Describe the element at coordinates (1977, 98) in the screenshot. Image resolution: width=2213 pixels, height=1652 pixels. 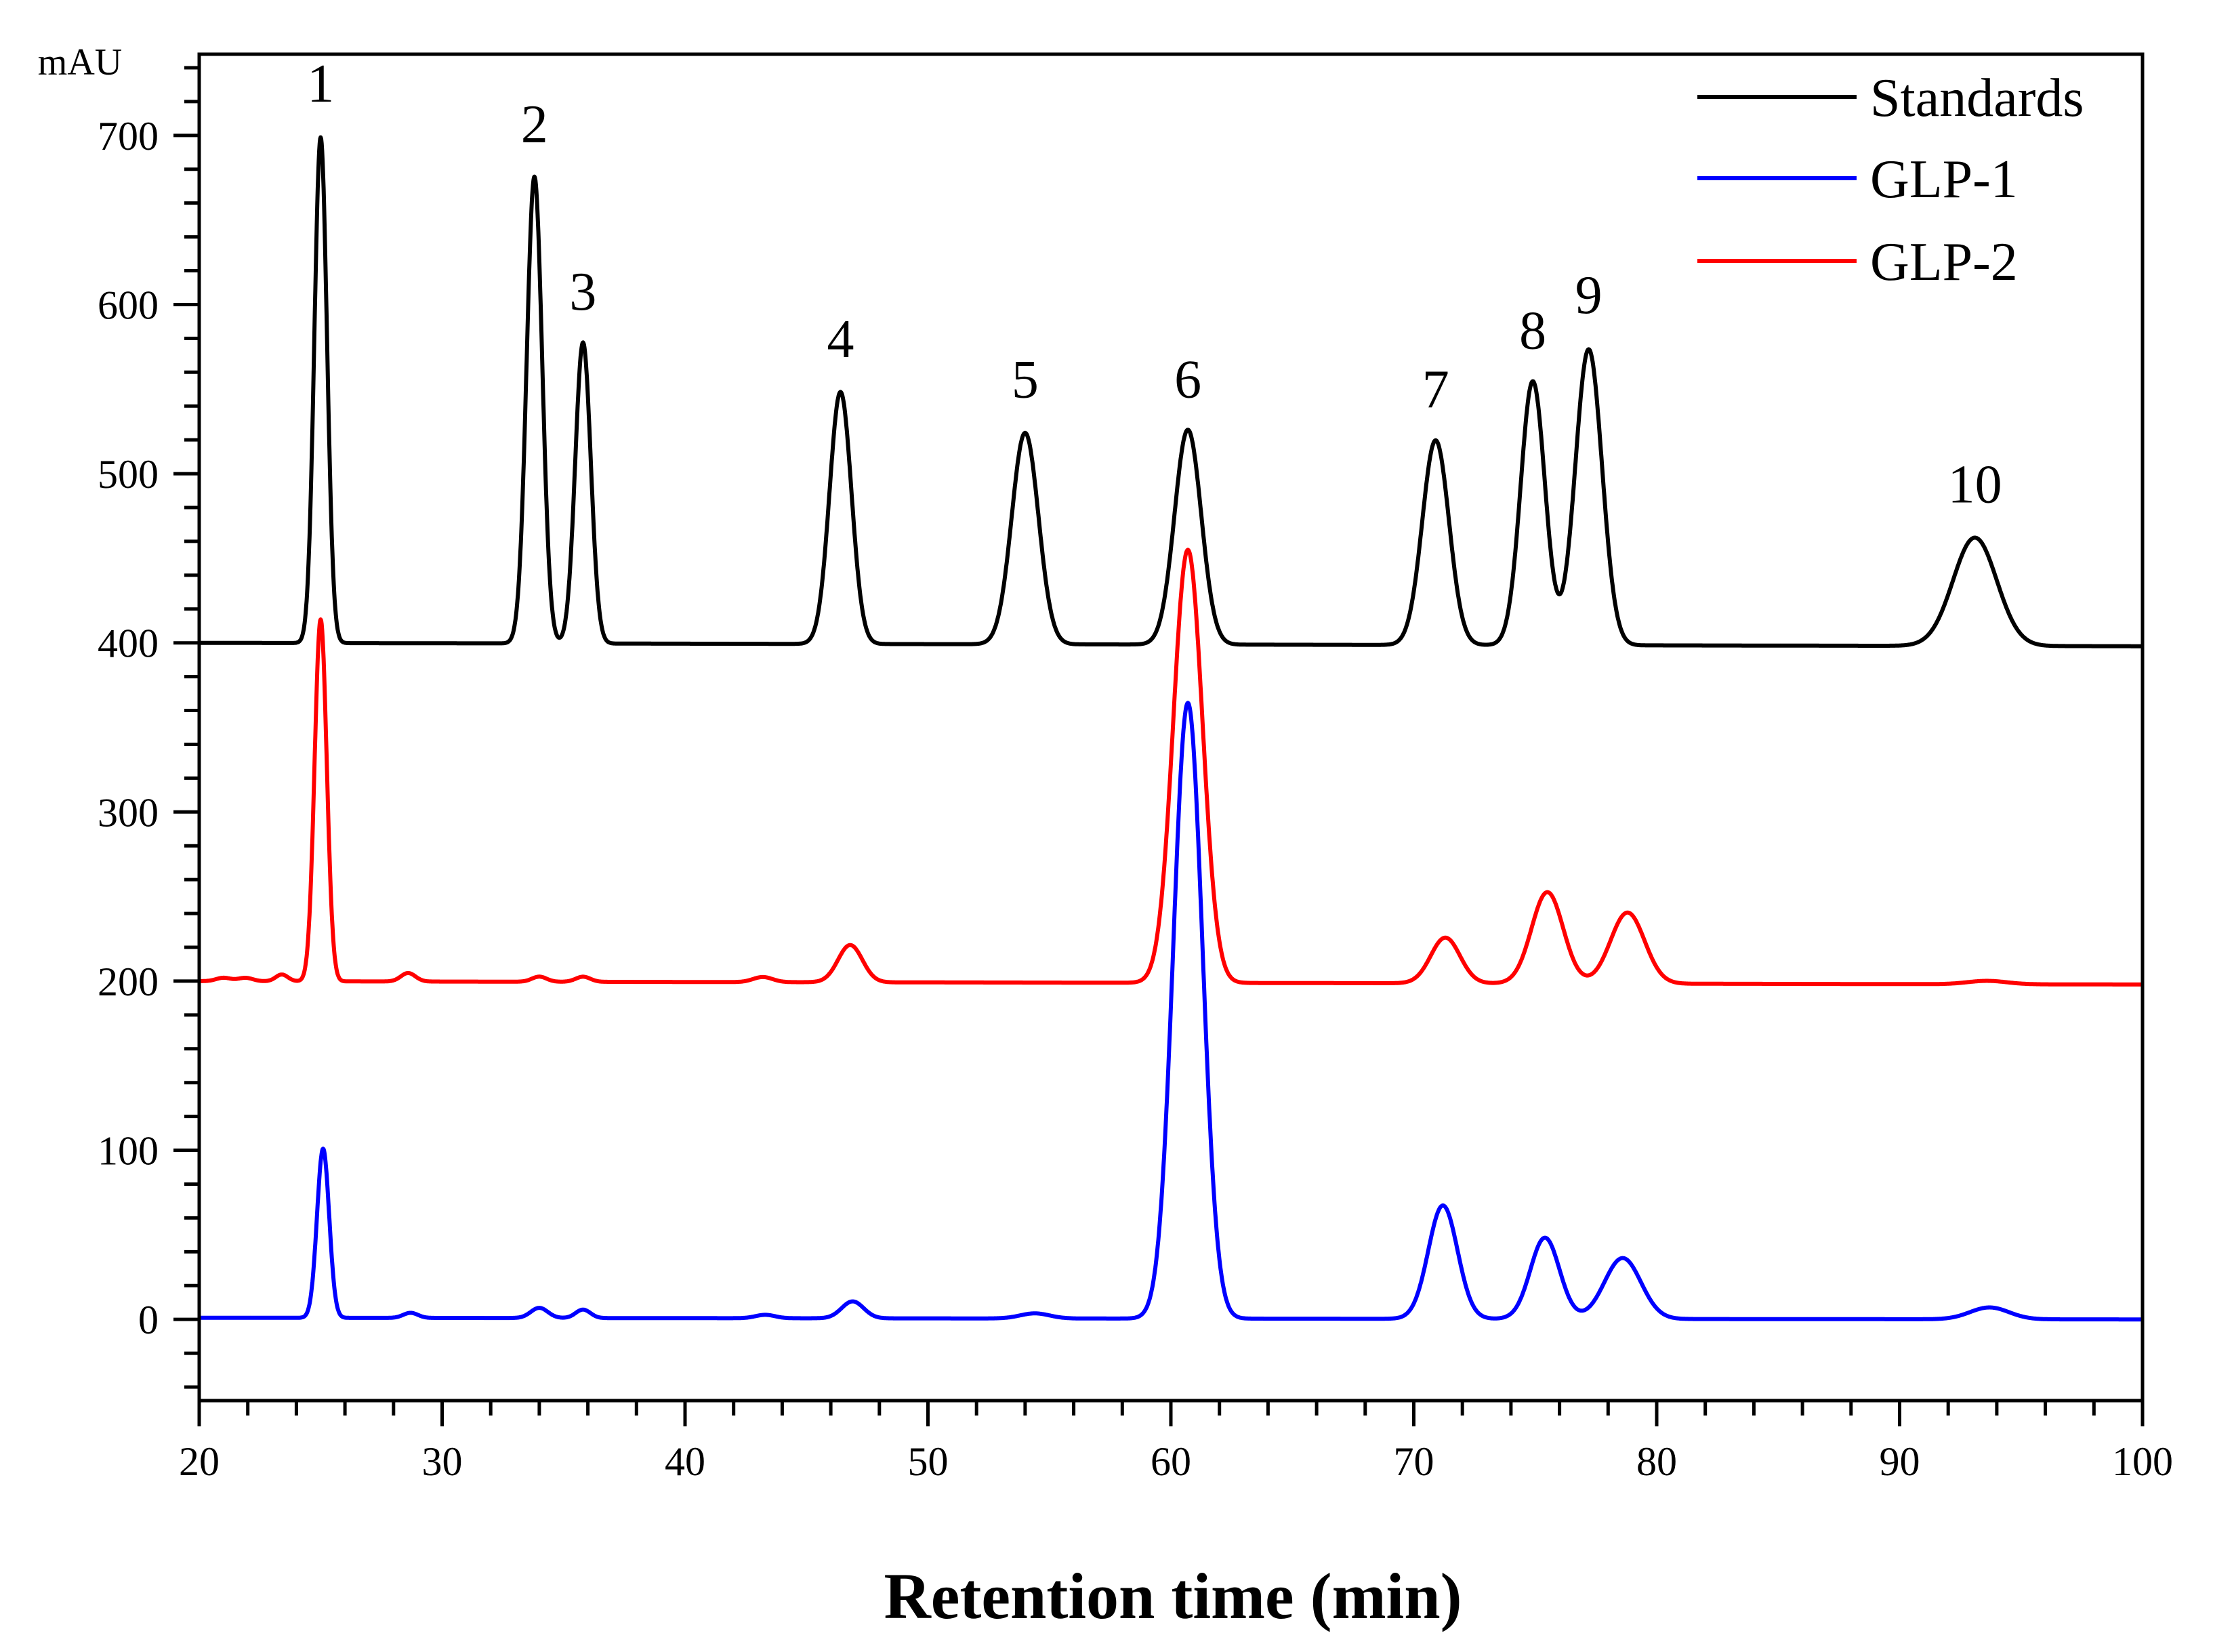
I see `legend-label-standards: Standards` at that location.